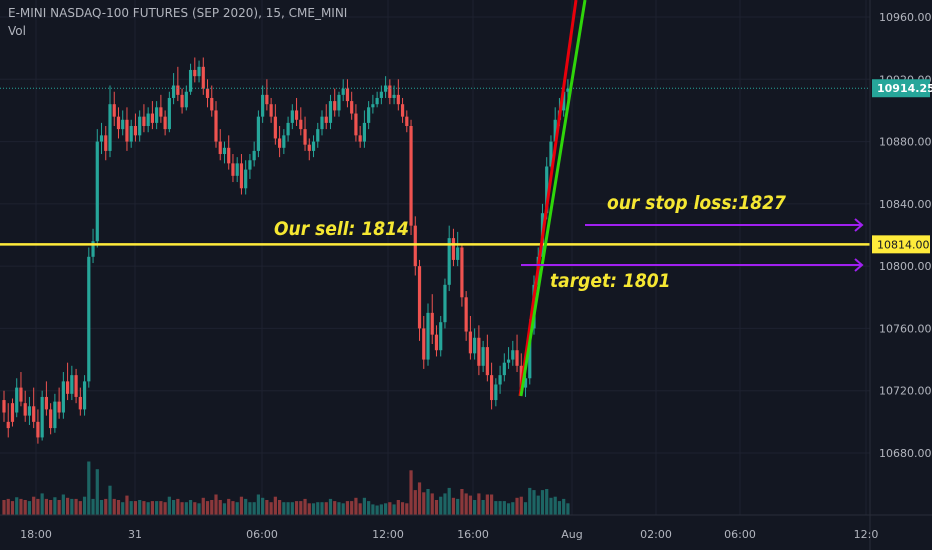 The image size is (932, 550). Describe the element at coordinates (466, 527) in the screenshot. I see `time-axis: 18:00 31 06:00 12:00 16:00 Aug 02:00 06:00 12:0` at that location.